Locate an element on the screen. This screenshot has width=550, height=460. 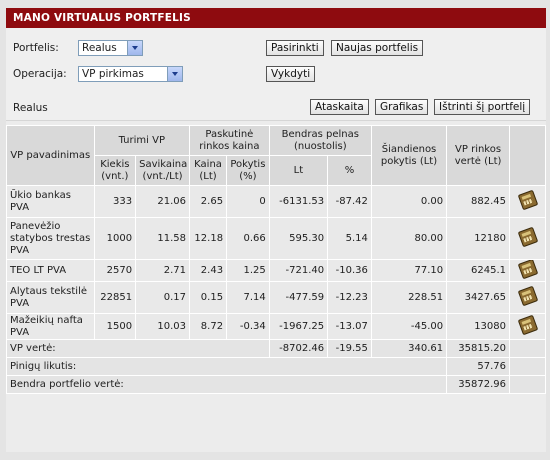
cell-profit-pct: -87.42 is located at coordinates (349, 201).